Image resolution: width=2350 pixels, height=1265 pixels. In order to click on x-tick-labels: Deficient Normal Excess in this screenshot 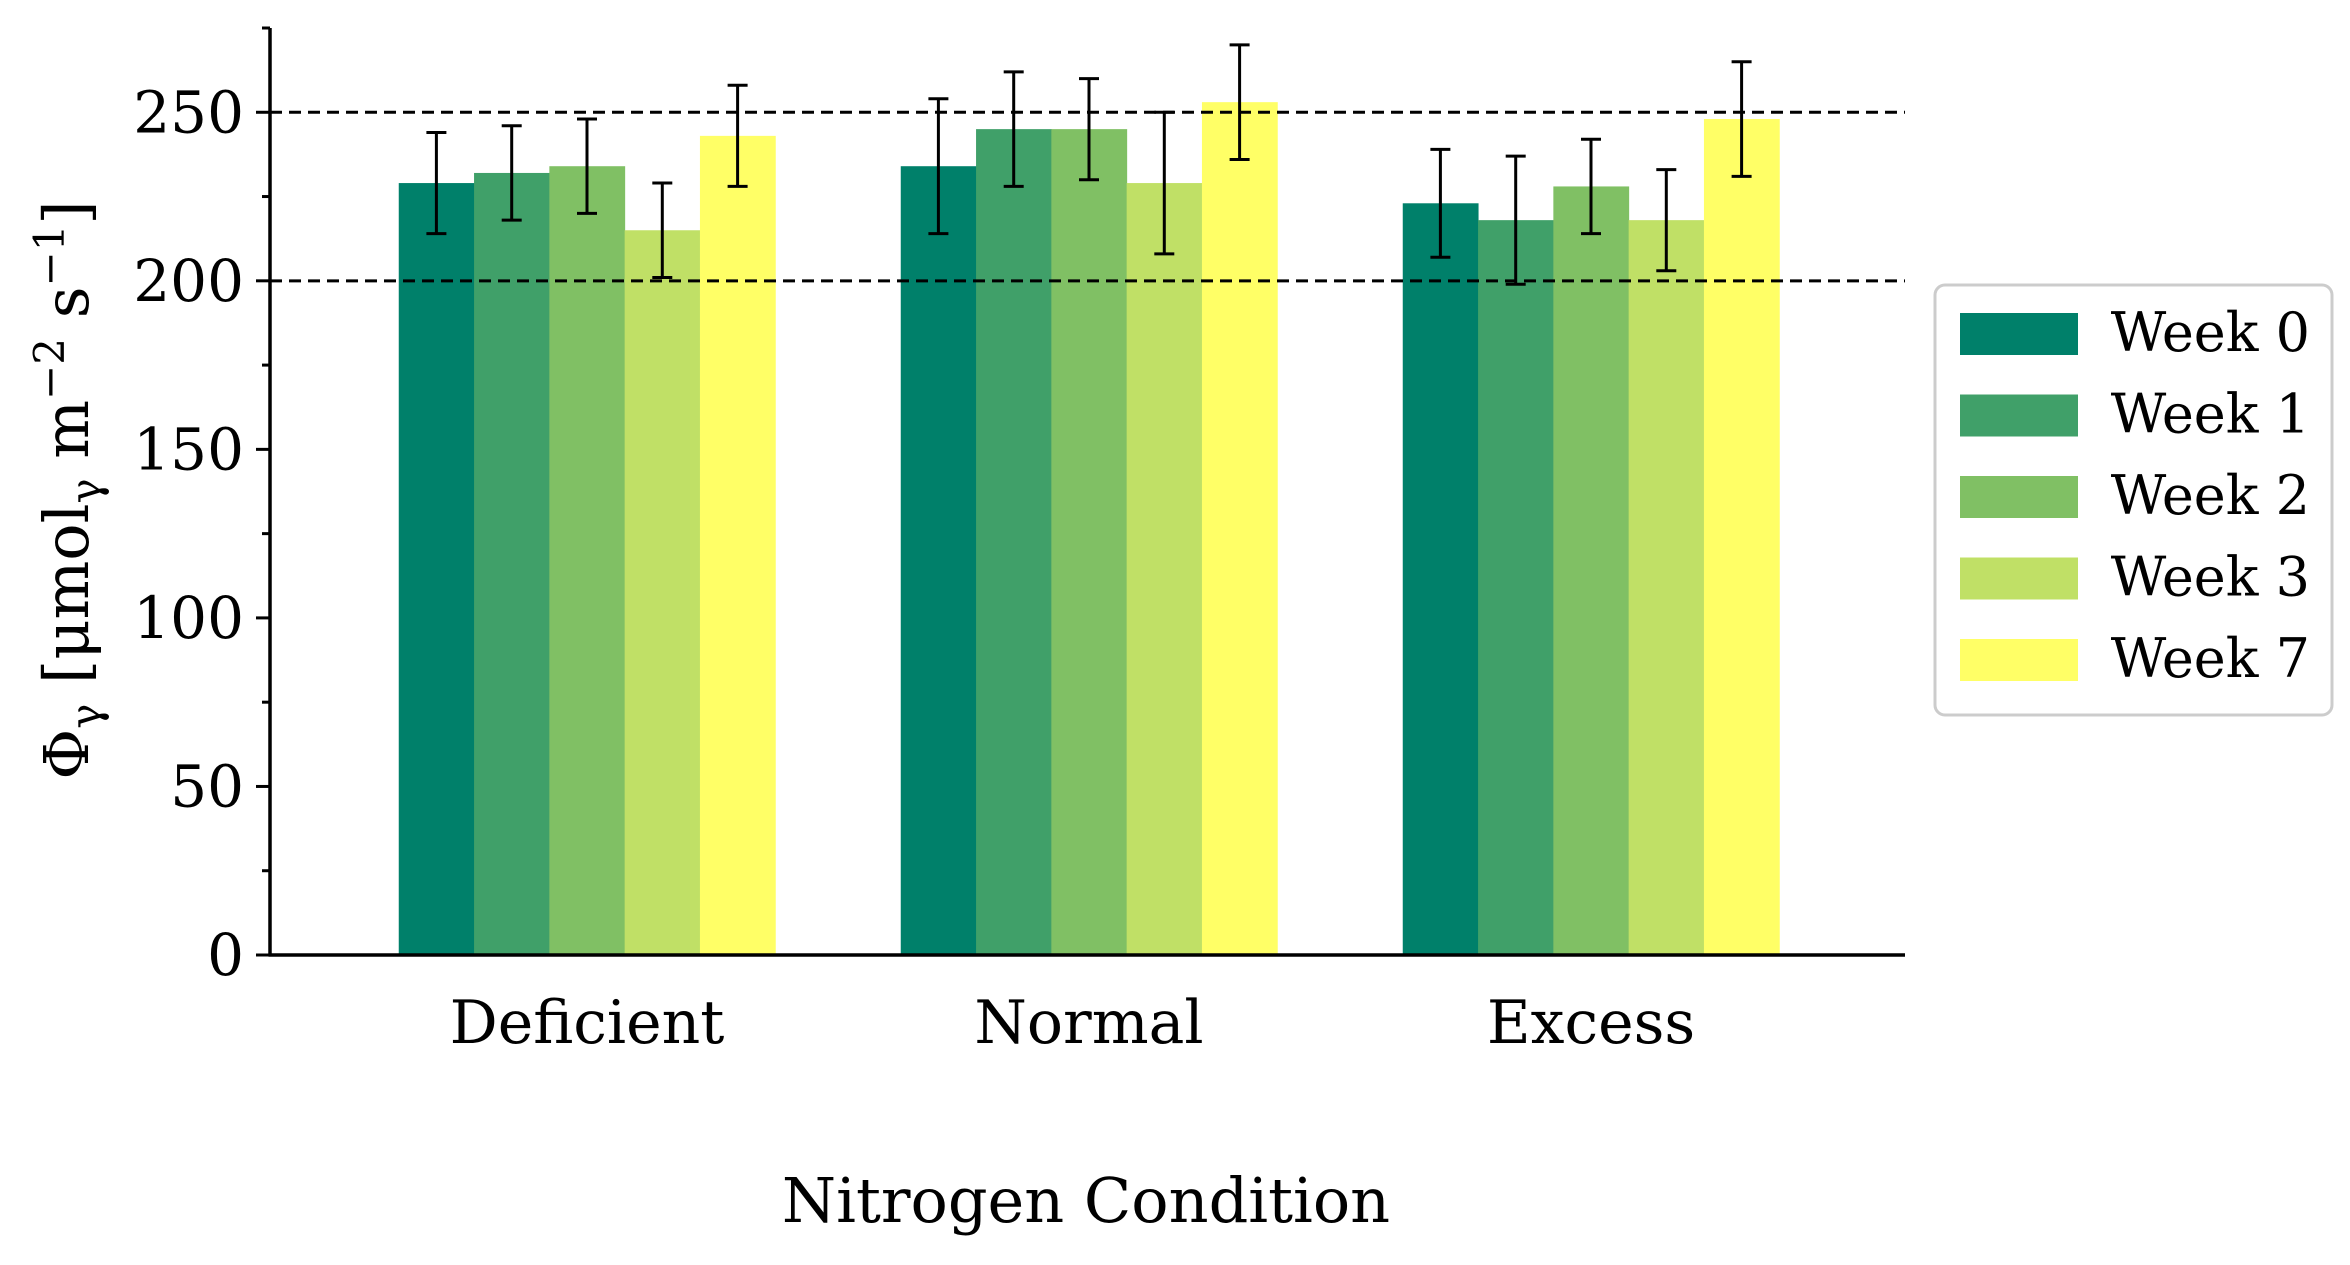, I will do `click(1073, 1023)`.